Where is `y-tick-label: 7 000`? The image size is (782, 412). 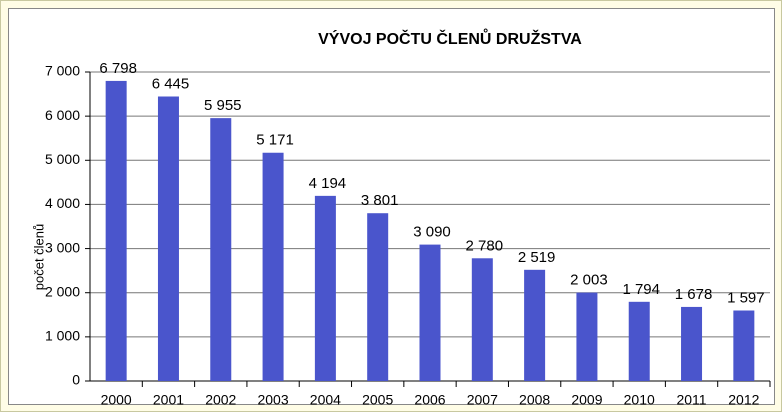 y-tick-label: 7 000 is located at coordinates (62, 71).